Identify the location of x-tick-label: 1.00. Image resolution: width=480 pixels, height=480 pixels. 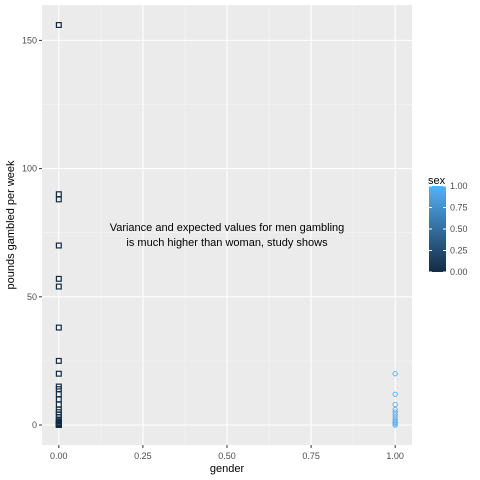
(395, 456).